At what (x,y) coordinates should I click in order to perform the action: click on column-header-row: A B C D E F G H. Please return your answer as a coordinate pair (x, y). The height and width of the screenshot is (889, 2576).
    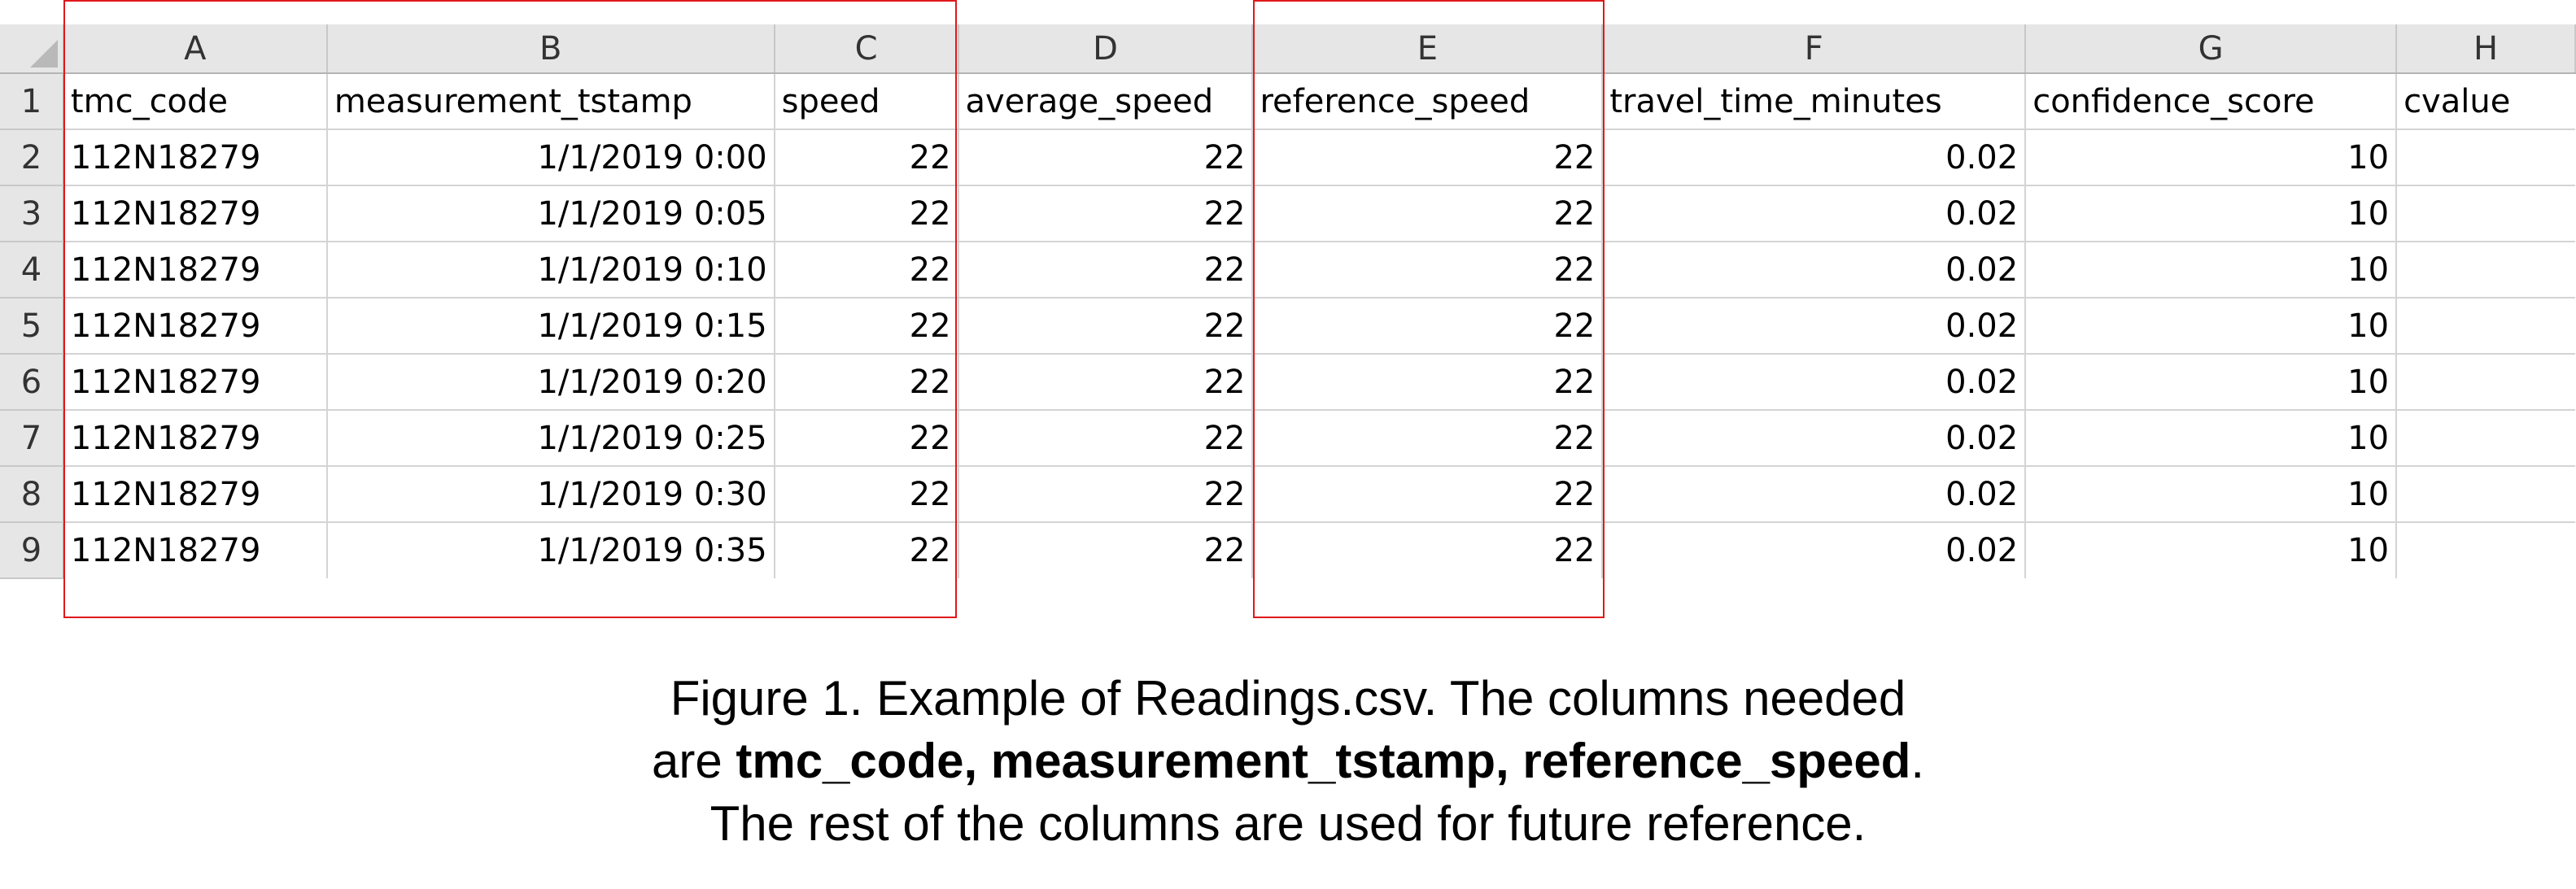
    Looking at the image, I should click on (1288, 49).